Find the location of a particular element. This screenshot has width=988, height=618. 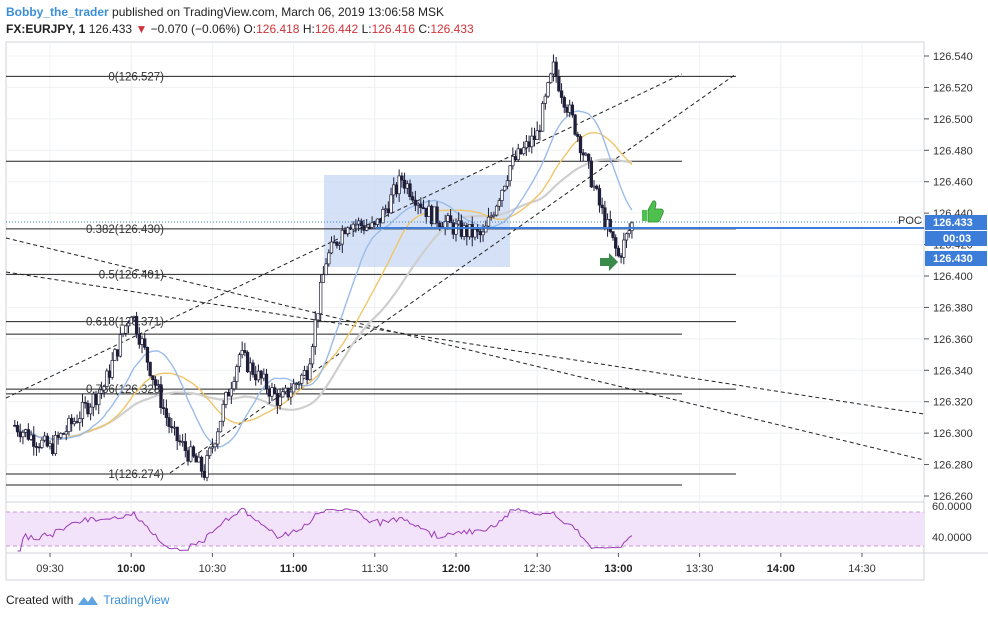

price-tick-label: 126.300 is located at coordinates (953, 434).